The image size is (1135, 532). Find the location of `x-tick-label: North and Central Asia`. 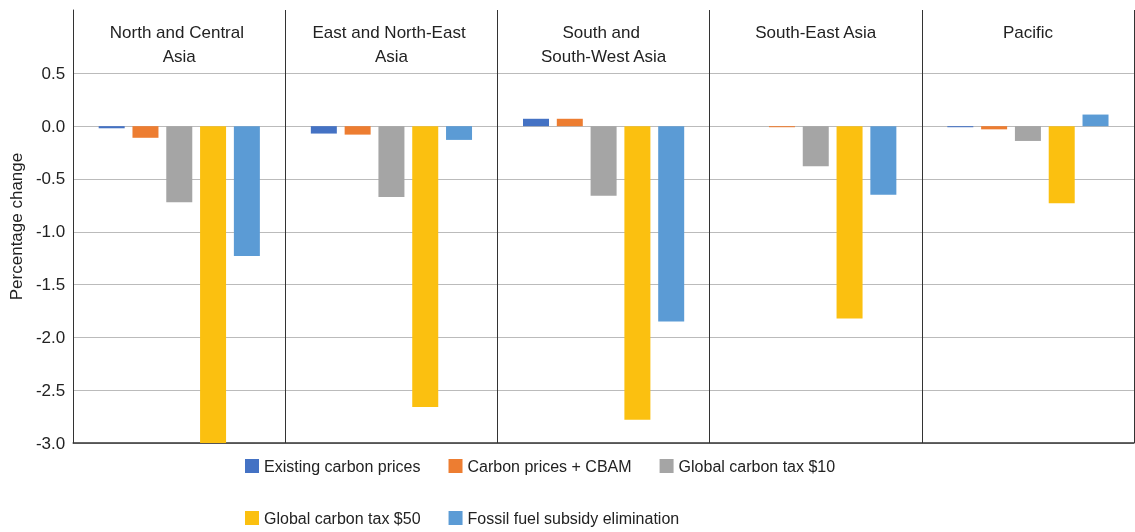

x-tick-label: North and Central Asia is located at coordinates (179, 44).